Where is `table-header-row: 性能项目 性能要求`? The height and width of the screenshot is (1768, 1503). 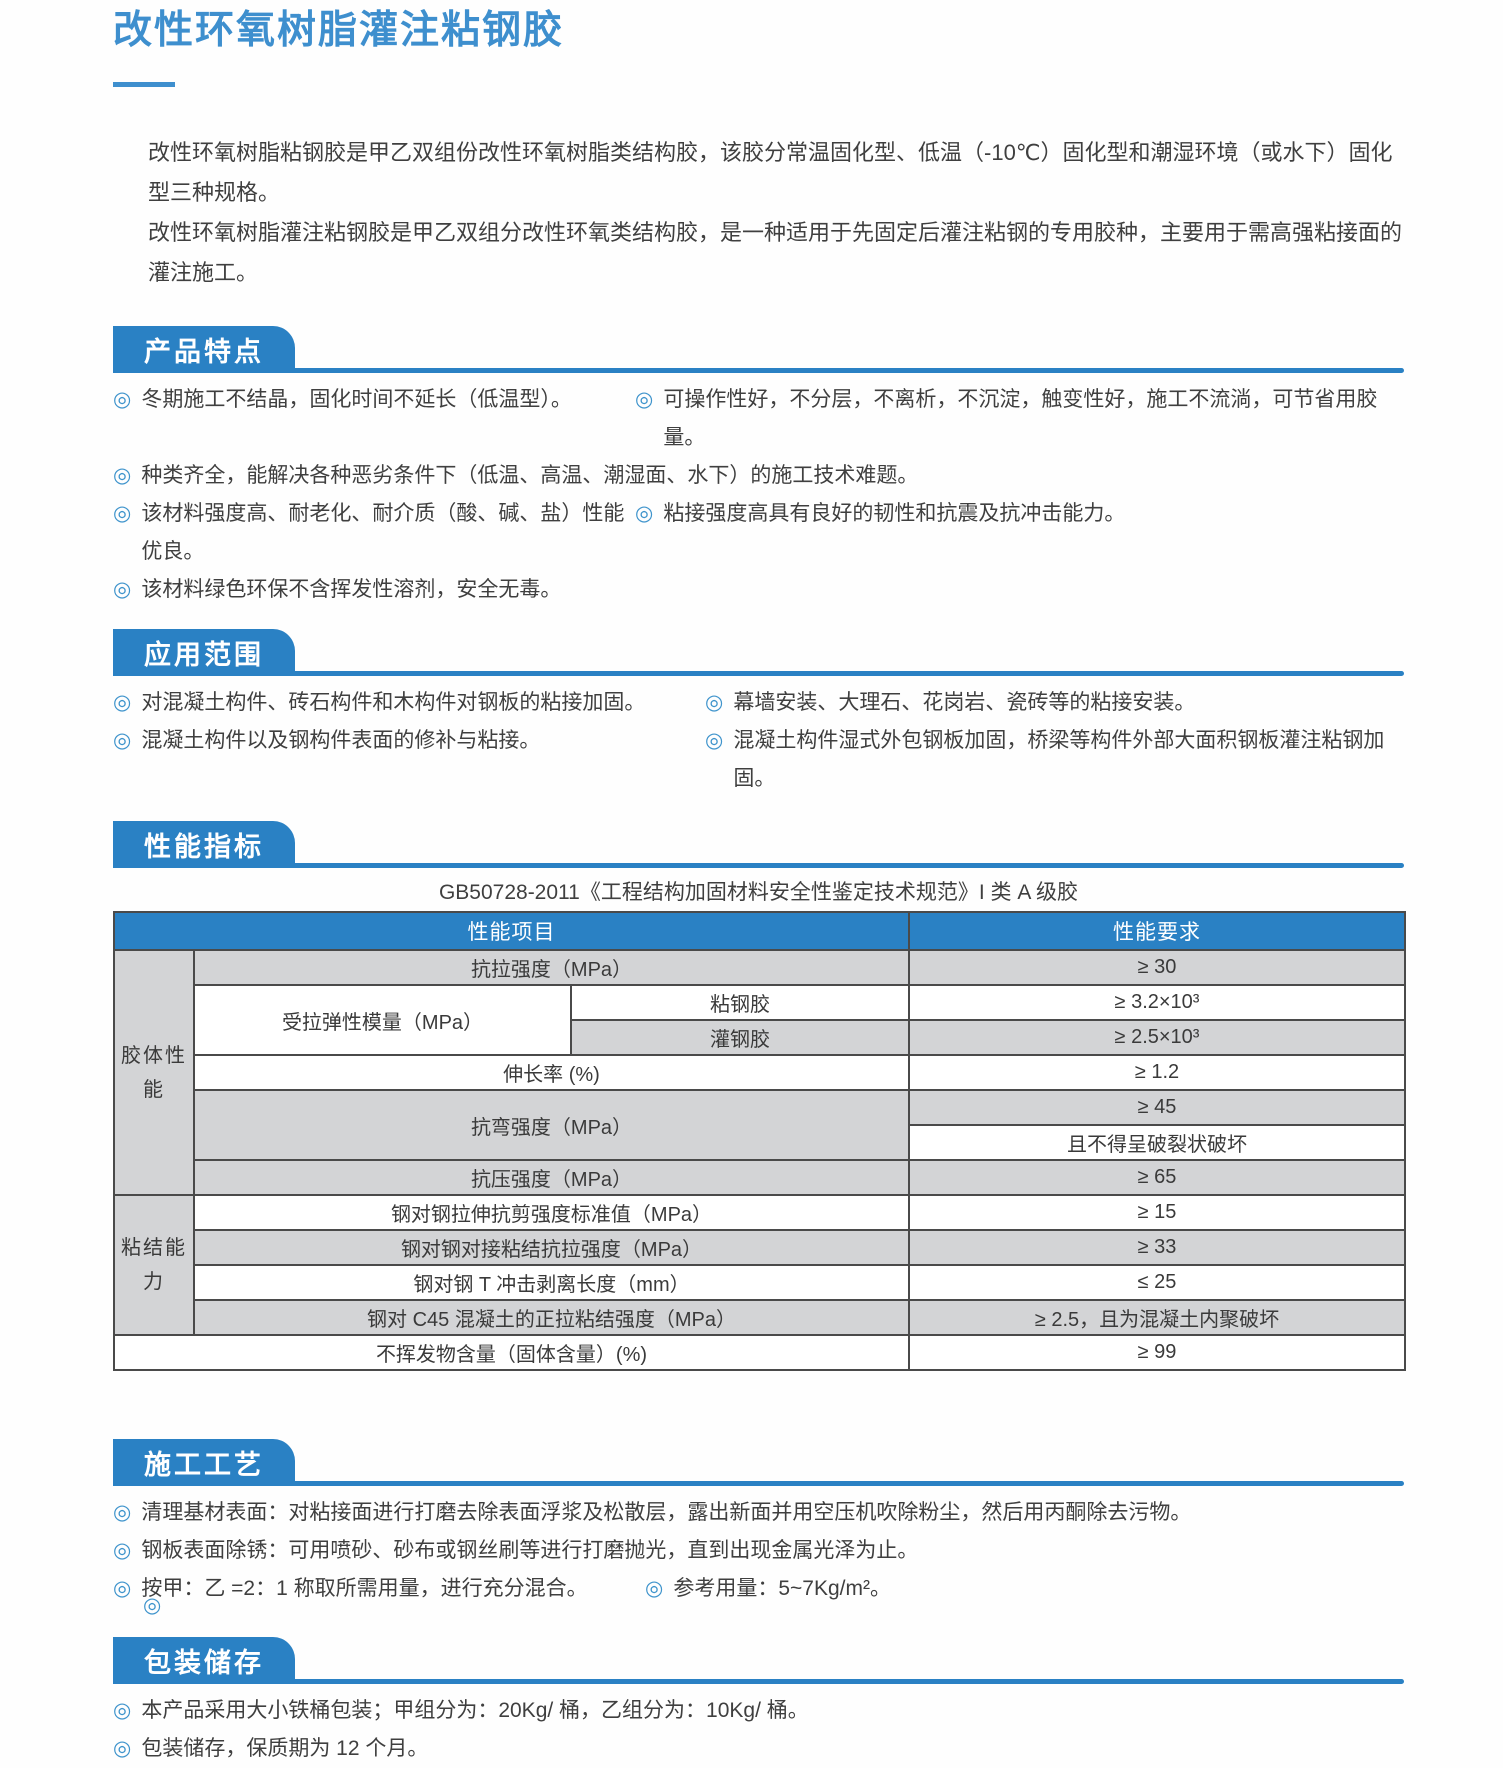 table-header-row: 性能项目 性能要求 is located at coordinates (759, 931).